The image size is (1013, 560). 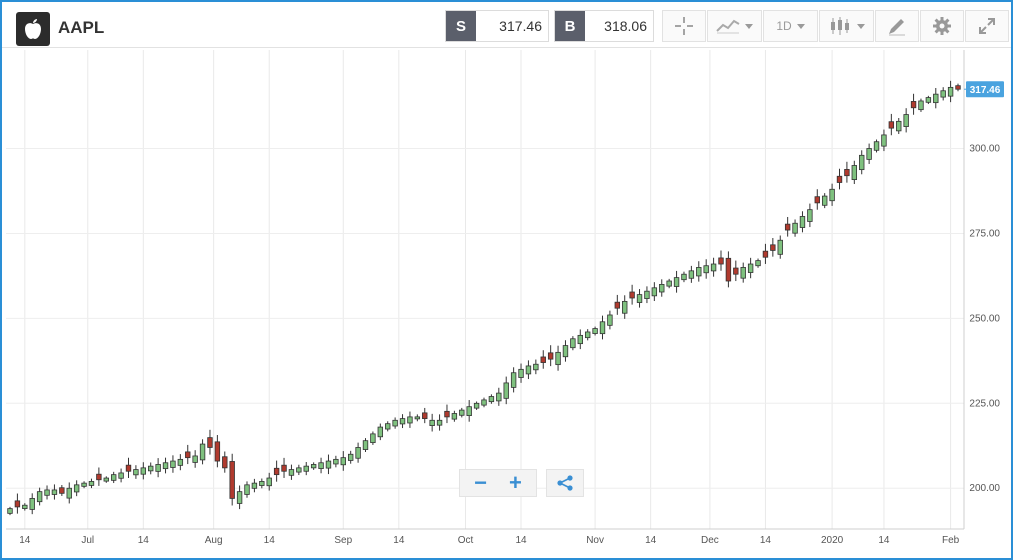 What do you see at coordinates (570, 26) in the screenshot?
I see `buy-tag: B` at bounding box center [570, 26].